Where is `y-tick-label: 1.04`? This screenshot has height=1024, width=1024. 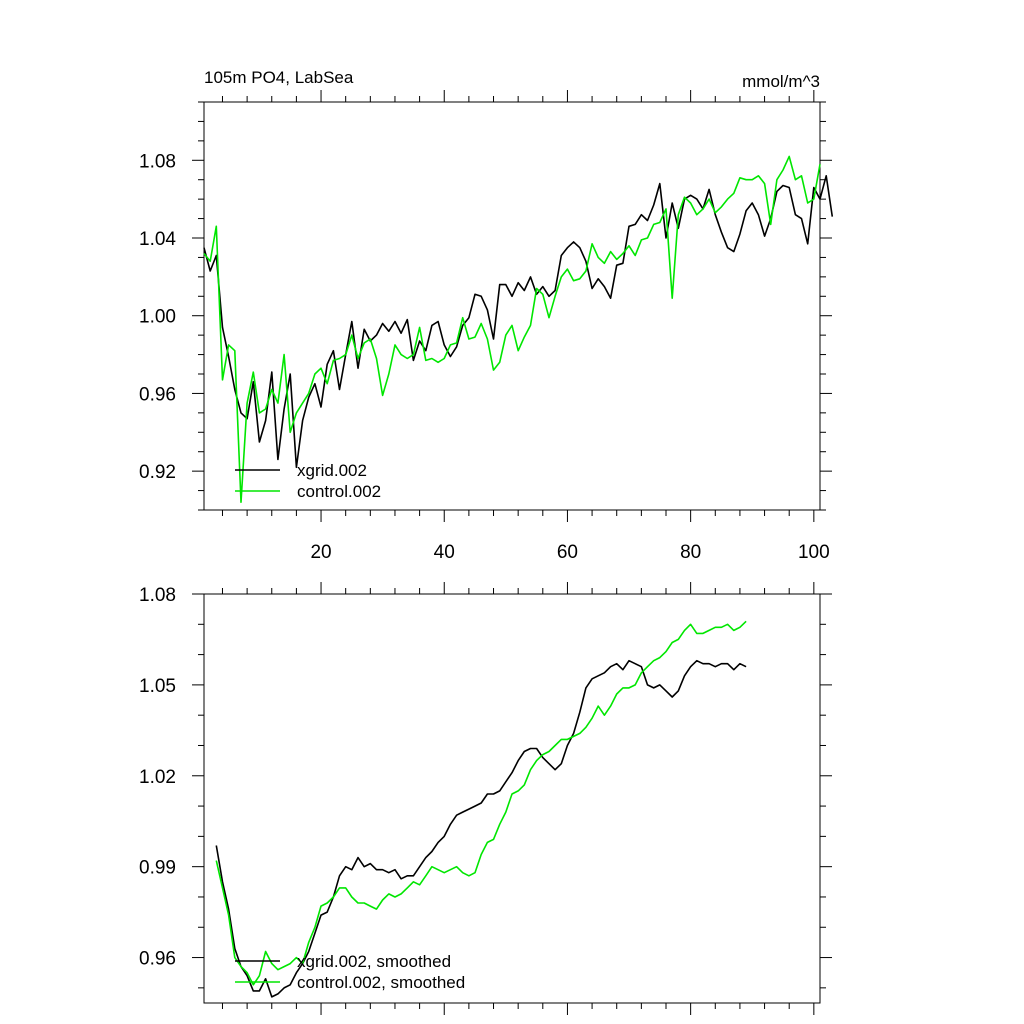 y-tick-label: 1.04 is located at coordinates (157, 239).